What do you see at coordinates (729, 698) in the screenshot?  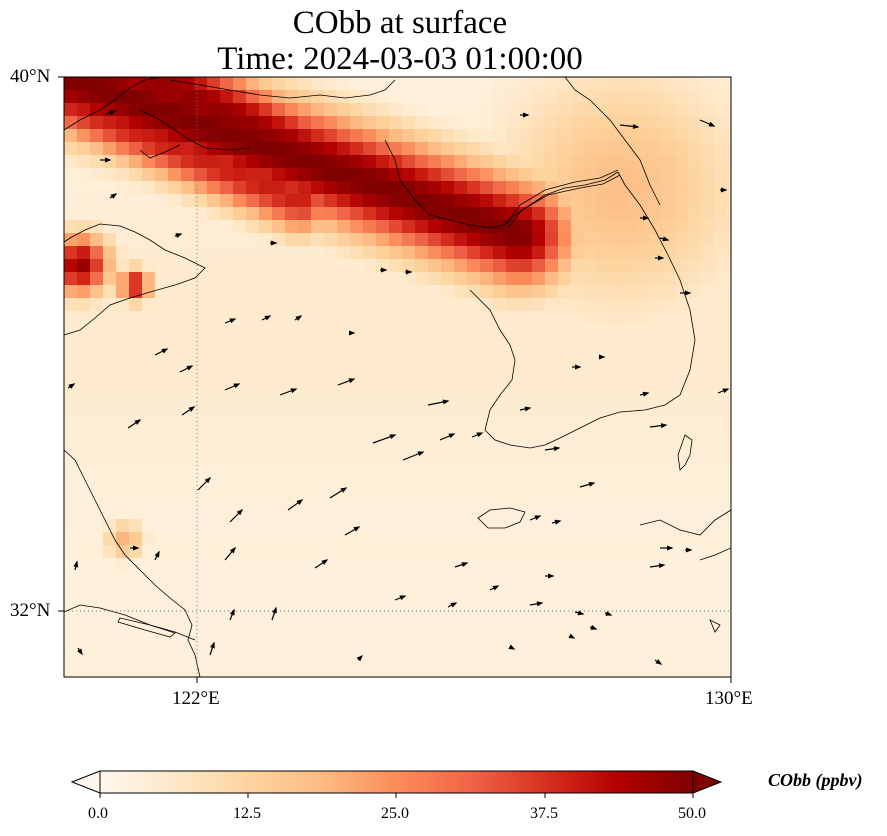 I see `lon-tick-130: 130°E` at bounding box center [729, 698].